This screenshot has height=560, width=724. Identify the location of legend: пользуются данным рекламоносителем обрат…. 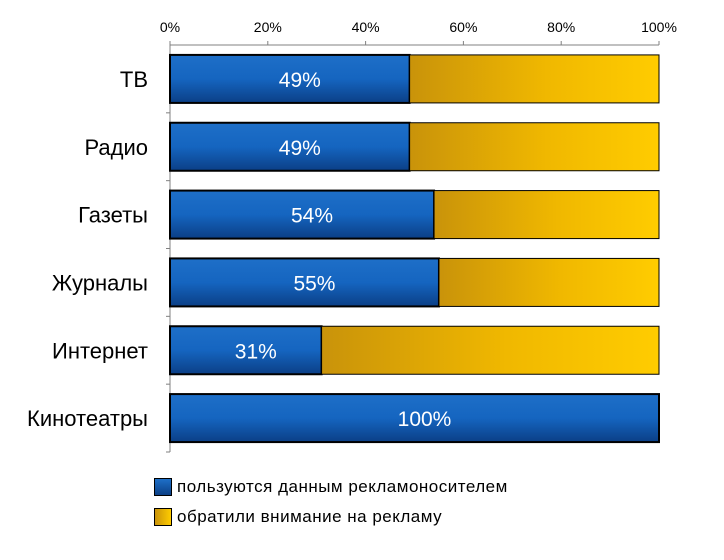
(331, 502).